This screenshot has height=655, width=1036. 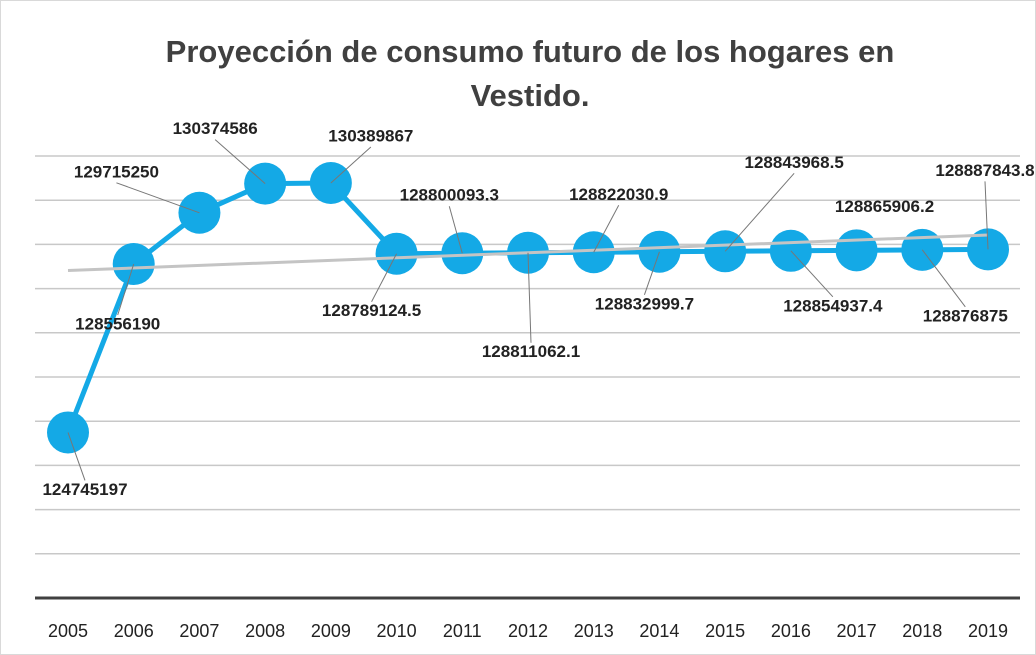 I want to click on x-tick-label: 2016, so click(x=791, y=631).